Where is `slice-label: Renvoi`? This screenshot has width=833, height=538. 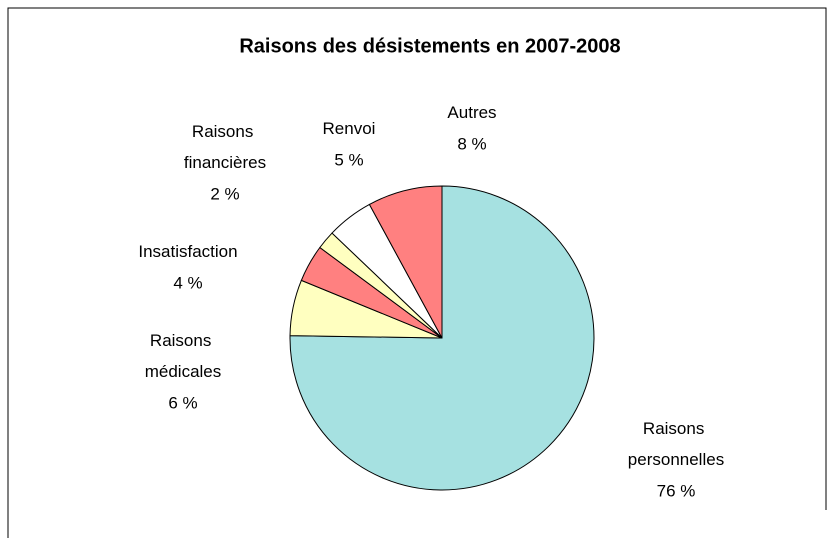
slice-label: Renvoi is located at coordinates (349, 128).